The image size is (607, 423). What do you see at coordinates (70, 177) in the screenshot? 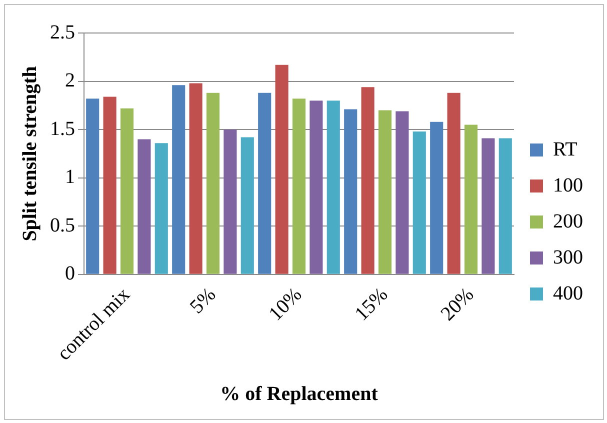
I see `y-tick-label: 1` at bounding box center [70, 177].